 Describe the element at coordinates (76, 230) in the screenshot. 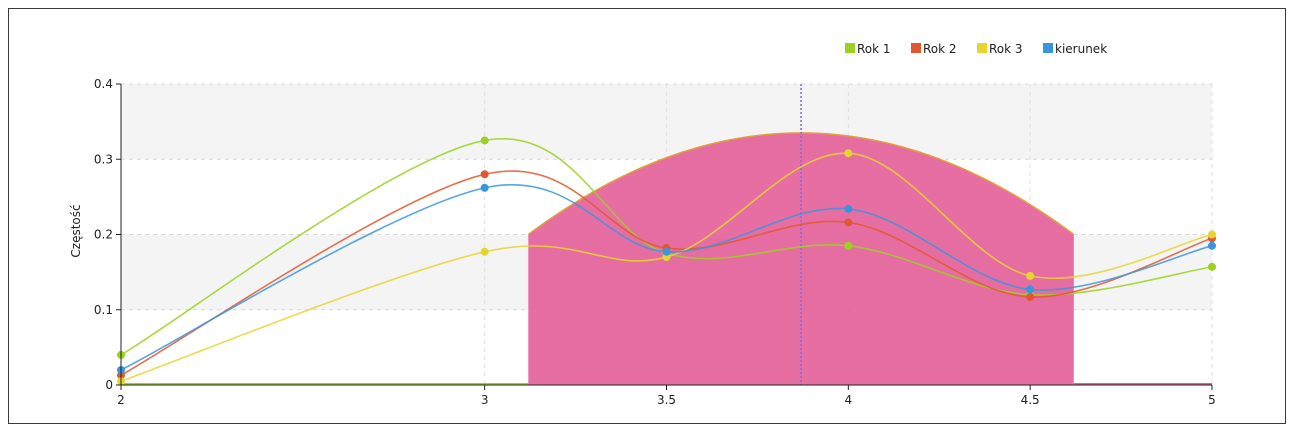

I see `y-axis-title: Częstość` at that location.